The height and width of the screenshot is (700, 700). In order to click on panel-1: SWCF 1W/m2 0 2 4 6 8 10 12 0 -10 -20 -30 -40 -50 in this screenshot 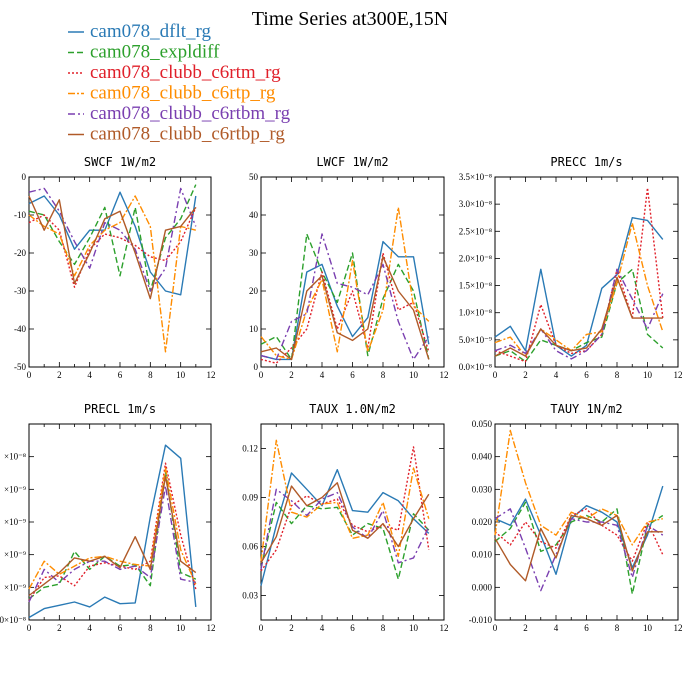, I will do `click(115, 267)`.